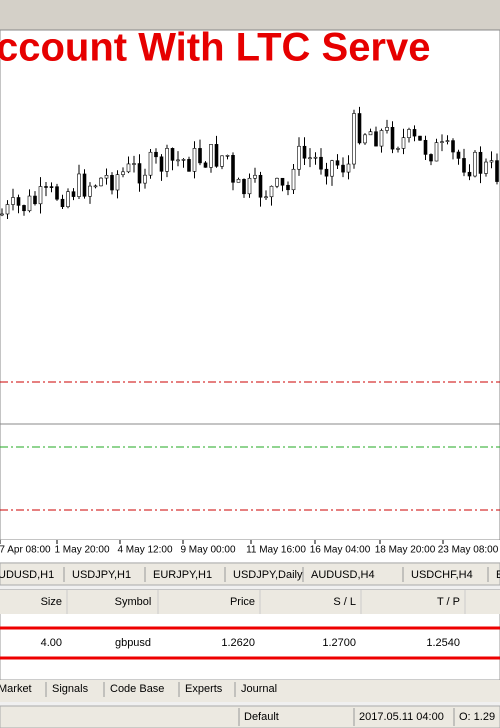 The height and width of the screenshot is (728, 500). Describe the element at coordinates (250, 602) in the screenshot. I see `table-header` at that location.